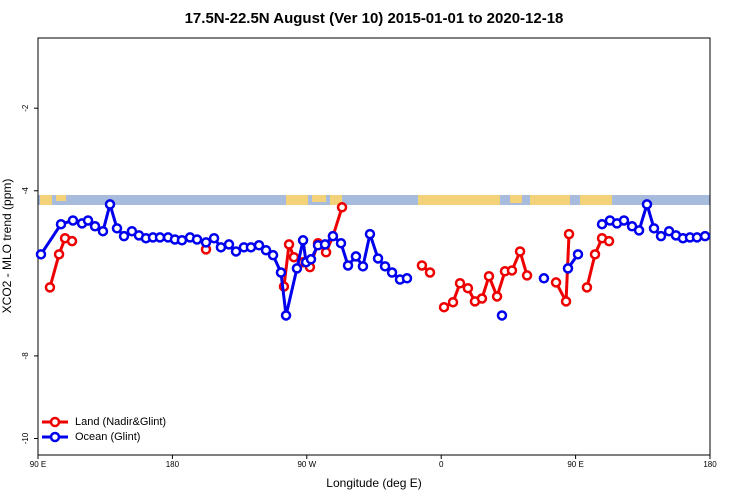  What do you see at coordinates (306, 464) in the screenshot?
I see `x-tick-label: 90 W` at bounding box center [306, 464].